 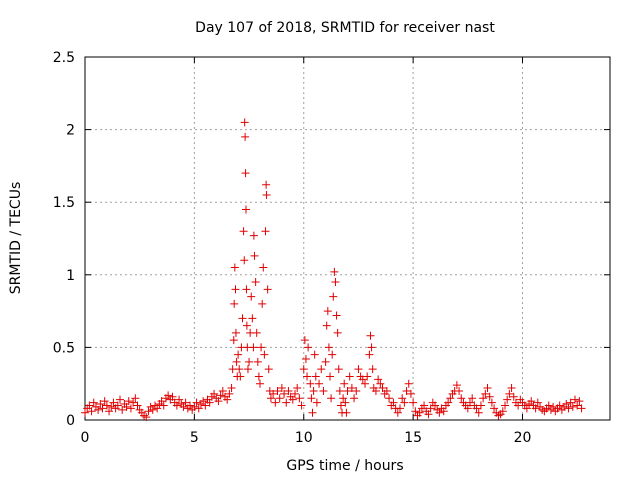 What do you see at coordinates (194, 438) in the screenshot?
I see `x-tick-label: 5` at bounding box center [194, 438].